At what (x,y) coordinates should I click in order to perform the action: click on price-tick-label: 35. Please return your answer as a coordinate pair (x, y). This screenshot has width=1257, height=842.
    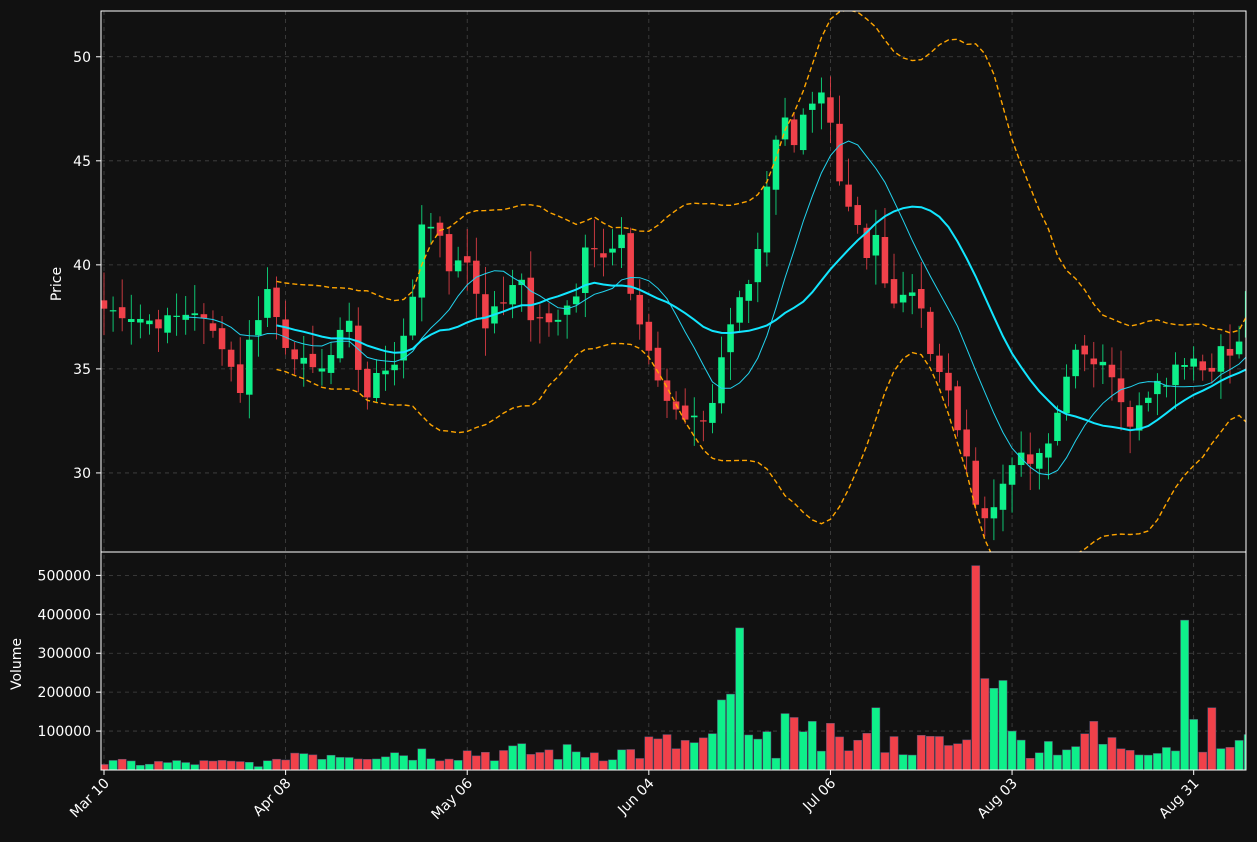
    Looking at the image, I should click on (82, 370).